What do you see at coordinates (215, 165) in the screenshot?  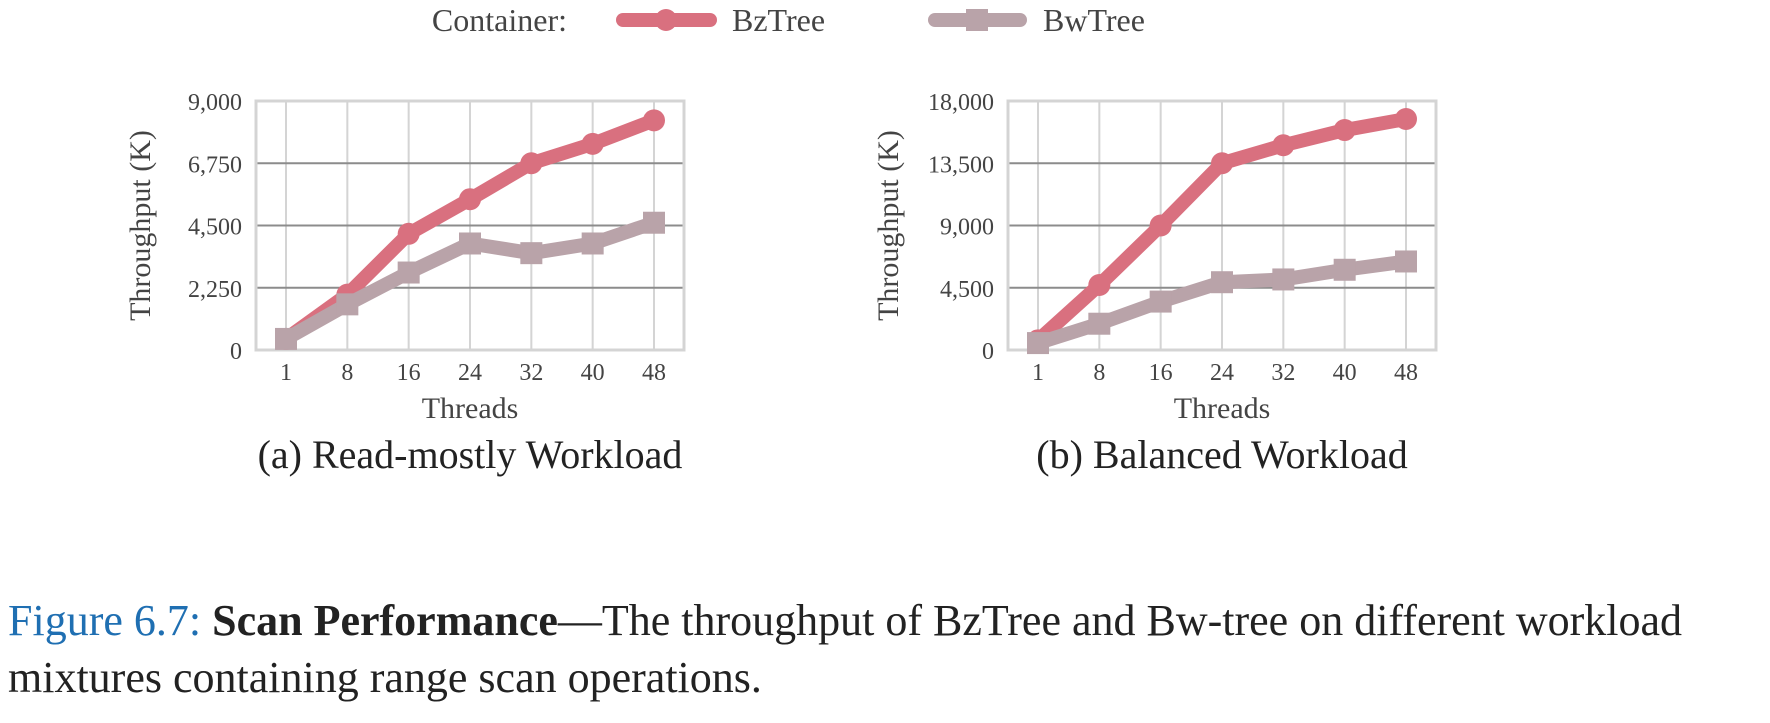 I see `y-tick-label: 6,750` at bounding box center [215, 165].